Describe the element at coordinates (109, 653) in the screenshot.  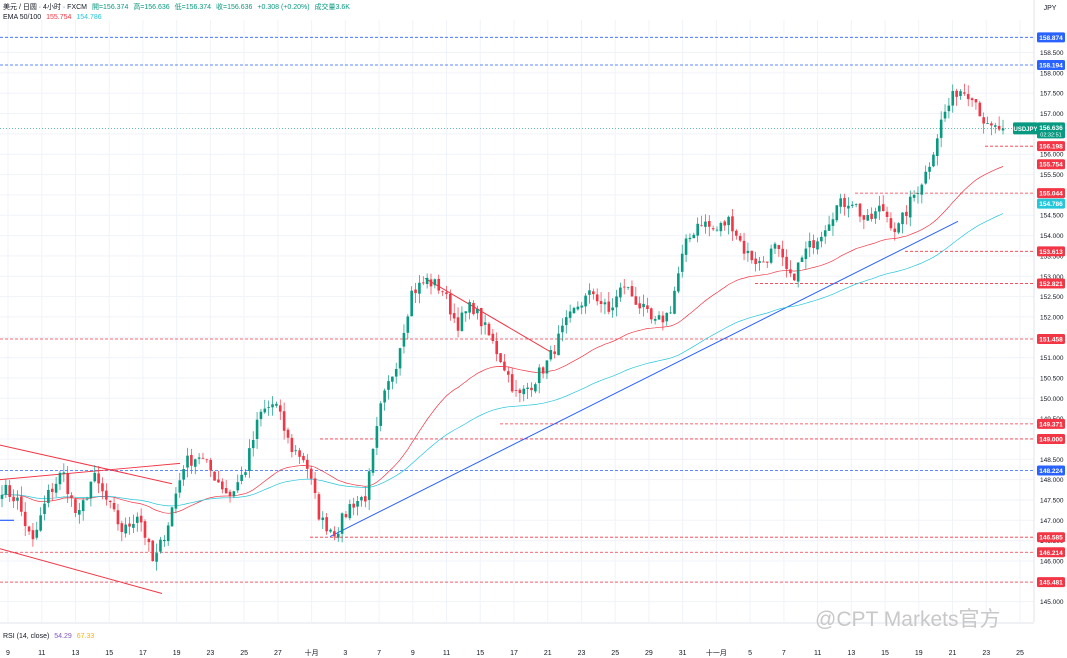
I see `x-tick-label: 15` at that location.